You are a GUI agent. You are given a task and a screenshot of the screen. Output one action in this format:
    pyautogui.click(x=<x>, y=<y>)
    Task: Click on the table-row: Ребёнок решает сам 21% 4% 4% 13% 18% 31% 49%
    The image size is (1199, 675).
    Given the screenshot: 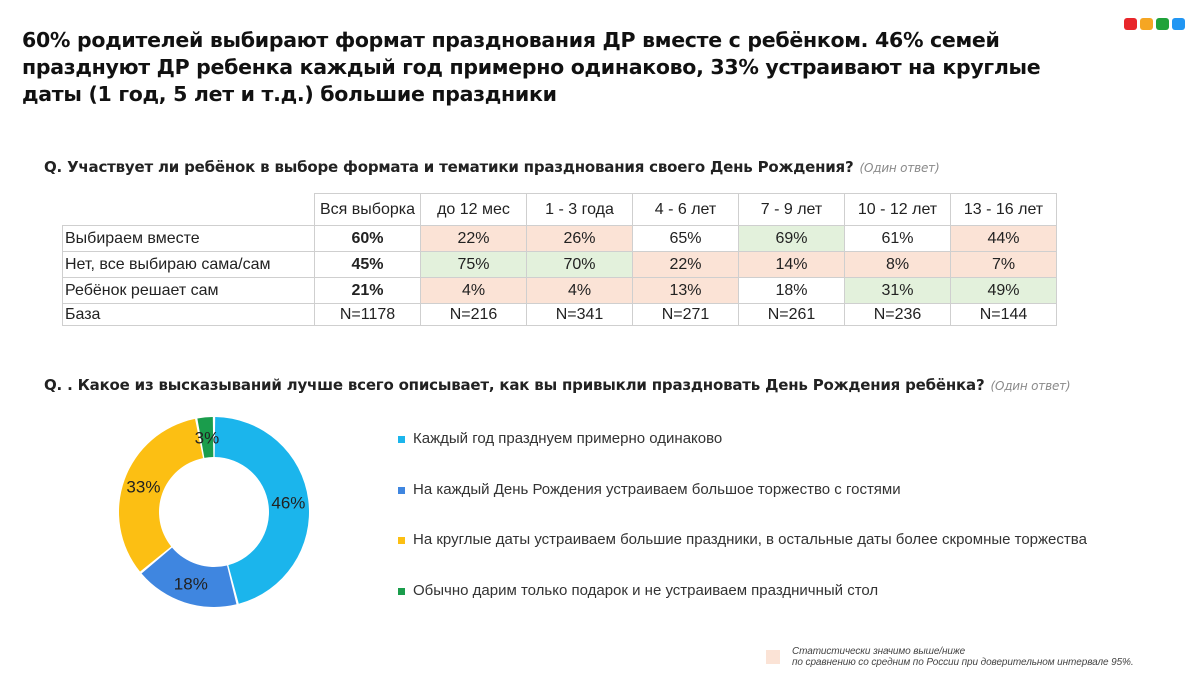 What is the action you would take?
    pyautogui.click(x=559, y=290)
    